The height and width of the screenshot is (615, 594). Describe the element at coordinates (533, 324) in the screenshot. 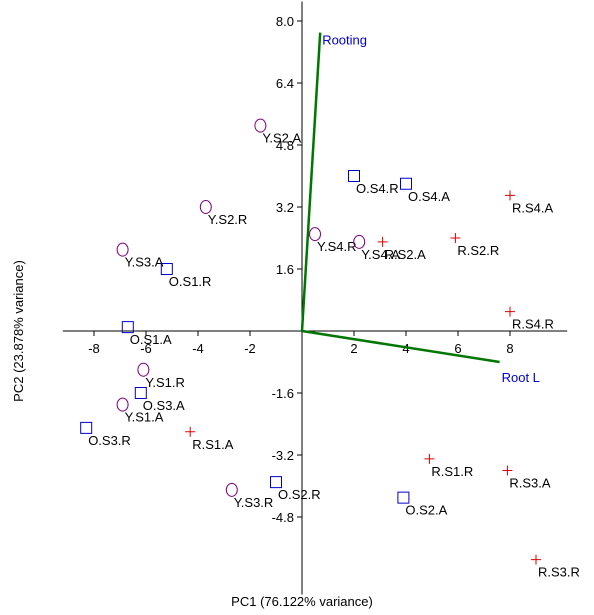

I see `point-label-r-s4-r: R.S4.R` at that location.